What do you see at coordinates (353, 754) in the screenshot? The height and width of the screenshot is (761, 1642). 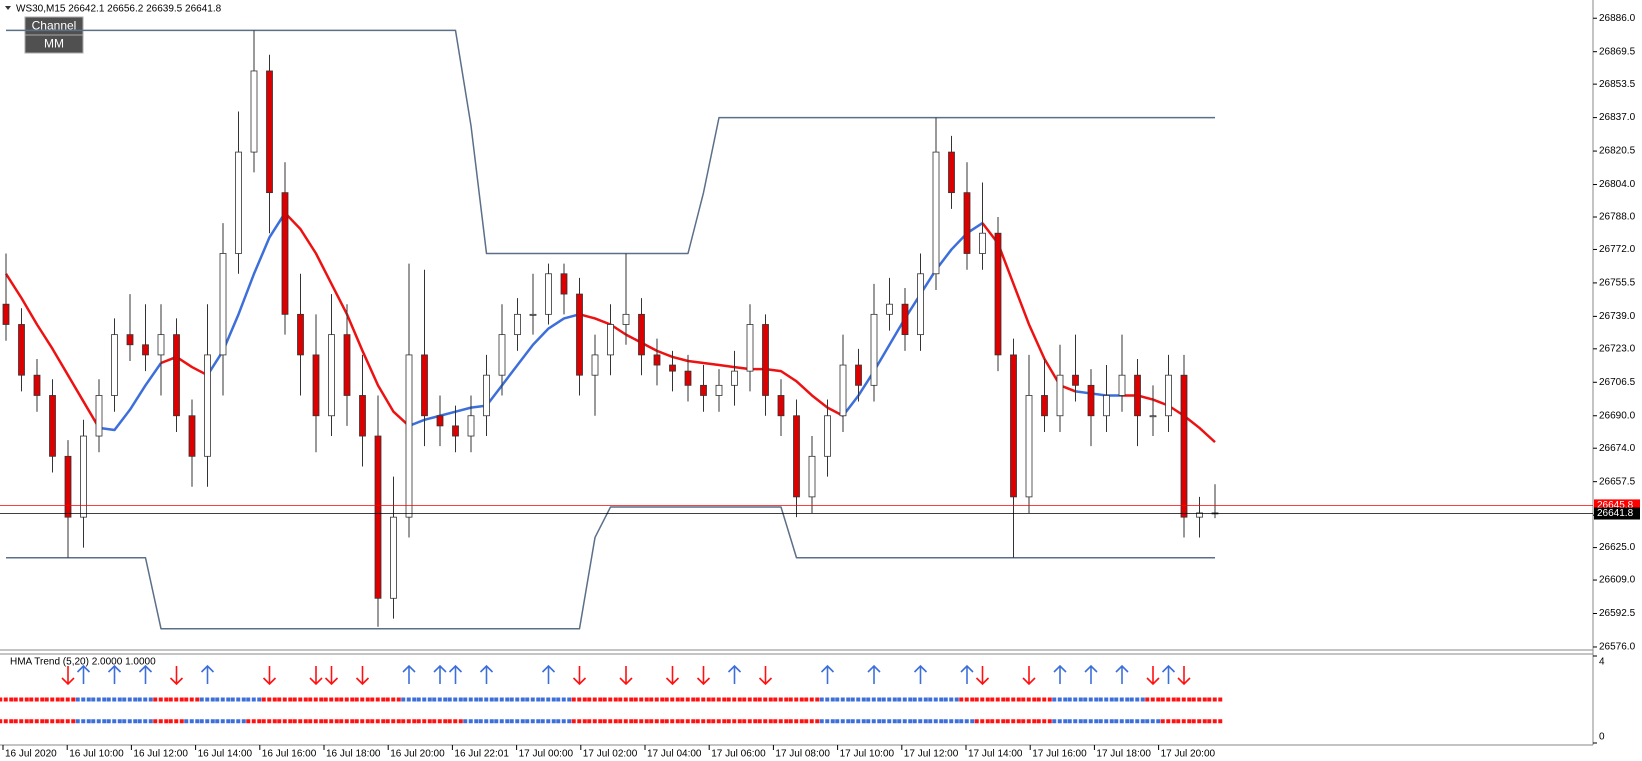 I see `x-tick-label: 16 Jul 18:00` at bounding box center [353, 754].